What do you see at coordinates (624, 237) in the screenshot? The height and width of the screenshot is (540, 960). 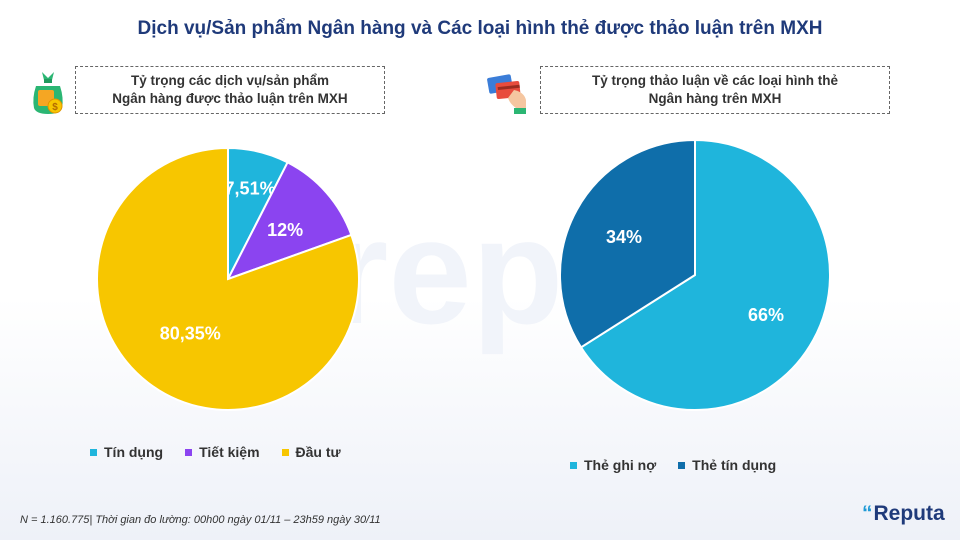 I see `right-pie-label-1: 34%` at bounding box center [624, 237].